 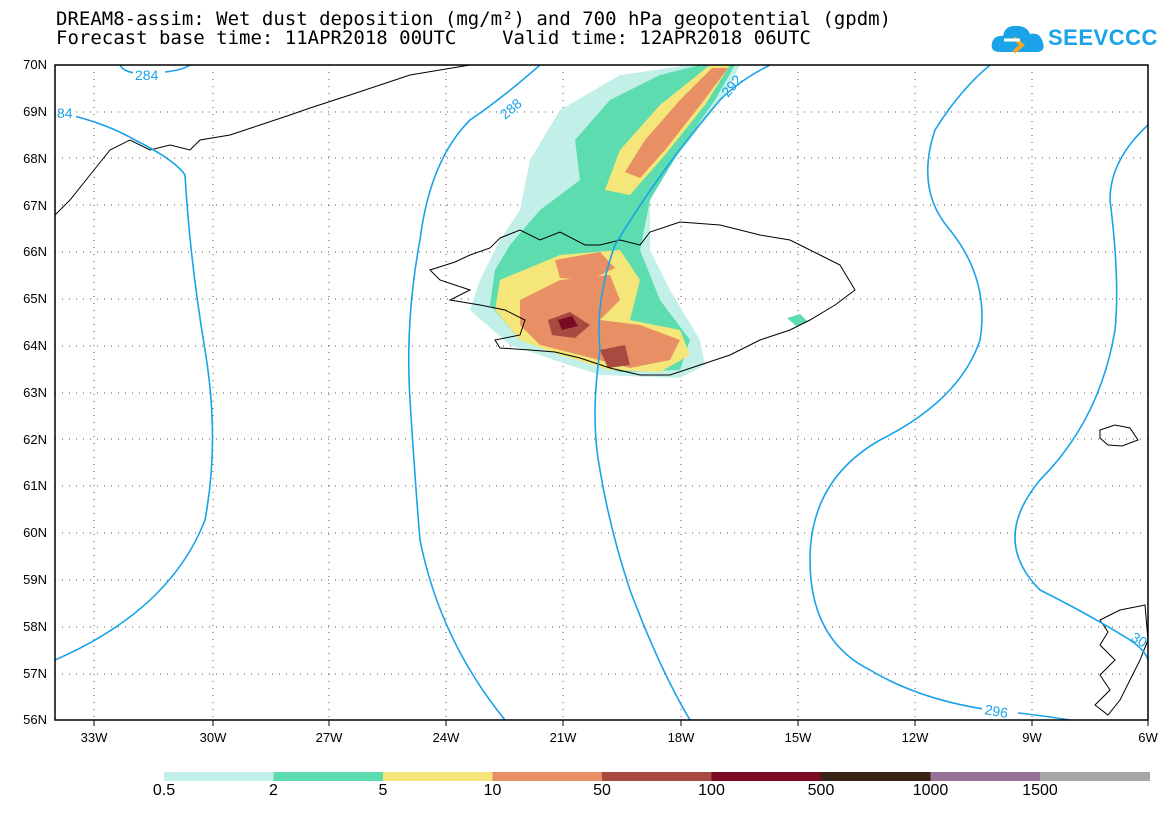 I want to click on lat-label: 57N, so click(x=35, y=673).